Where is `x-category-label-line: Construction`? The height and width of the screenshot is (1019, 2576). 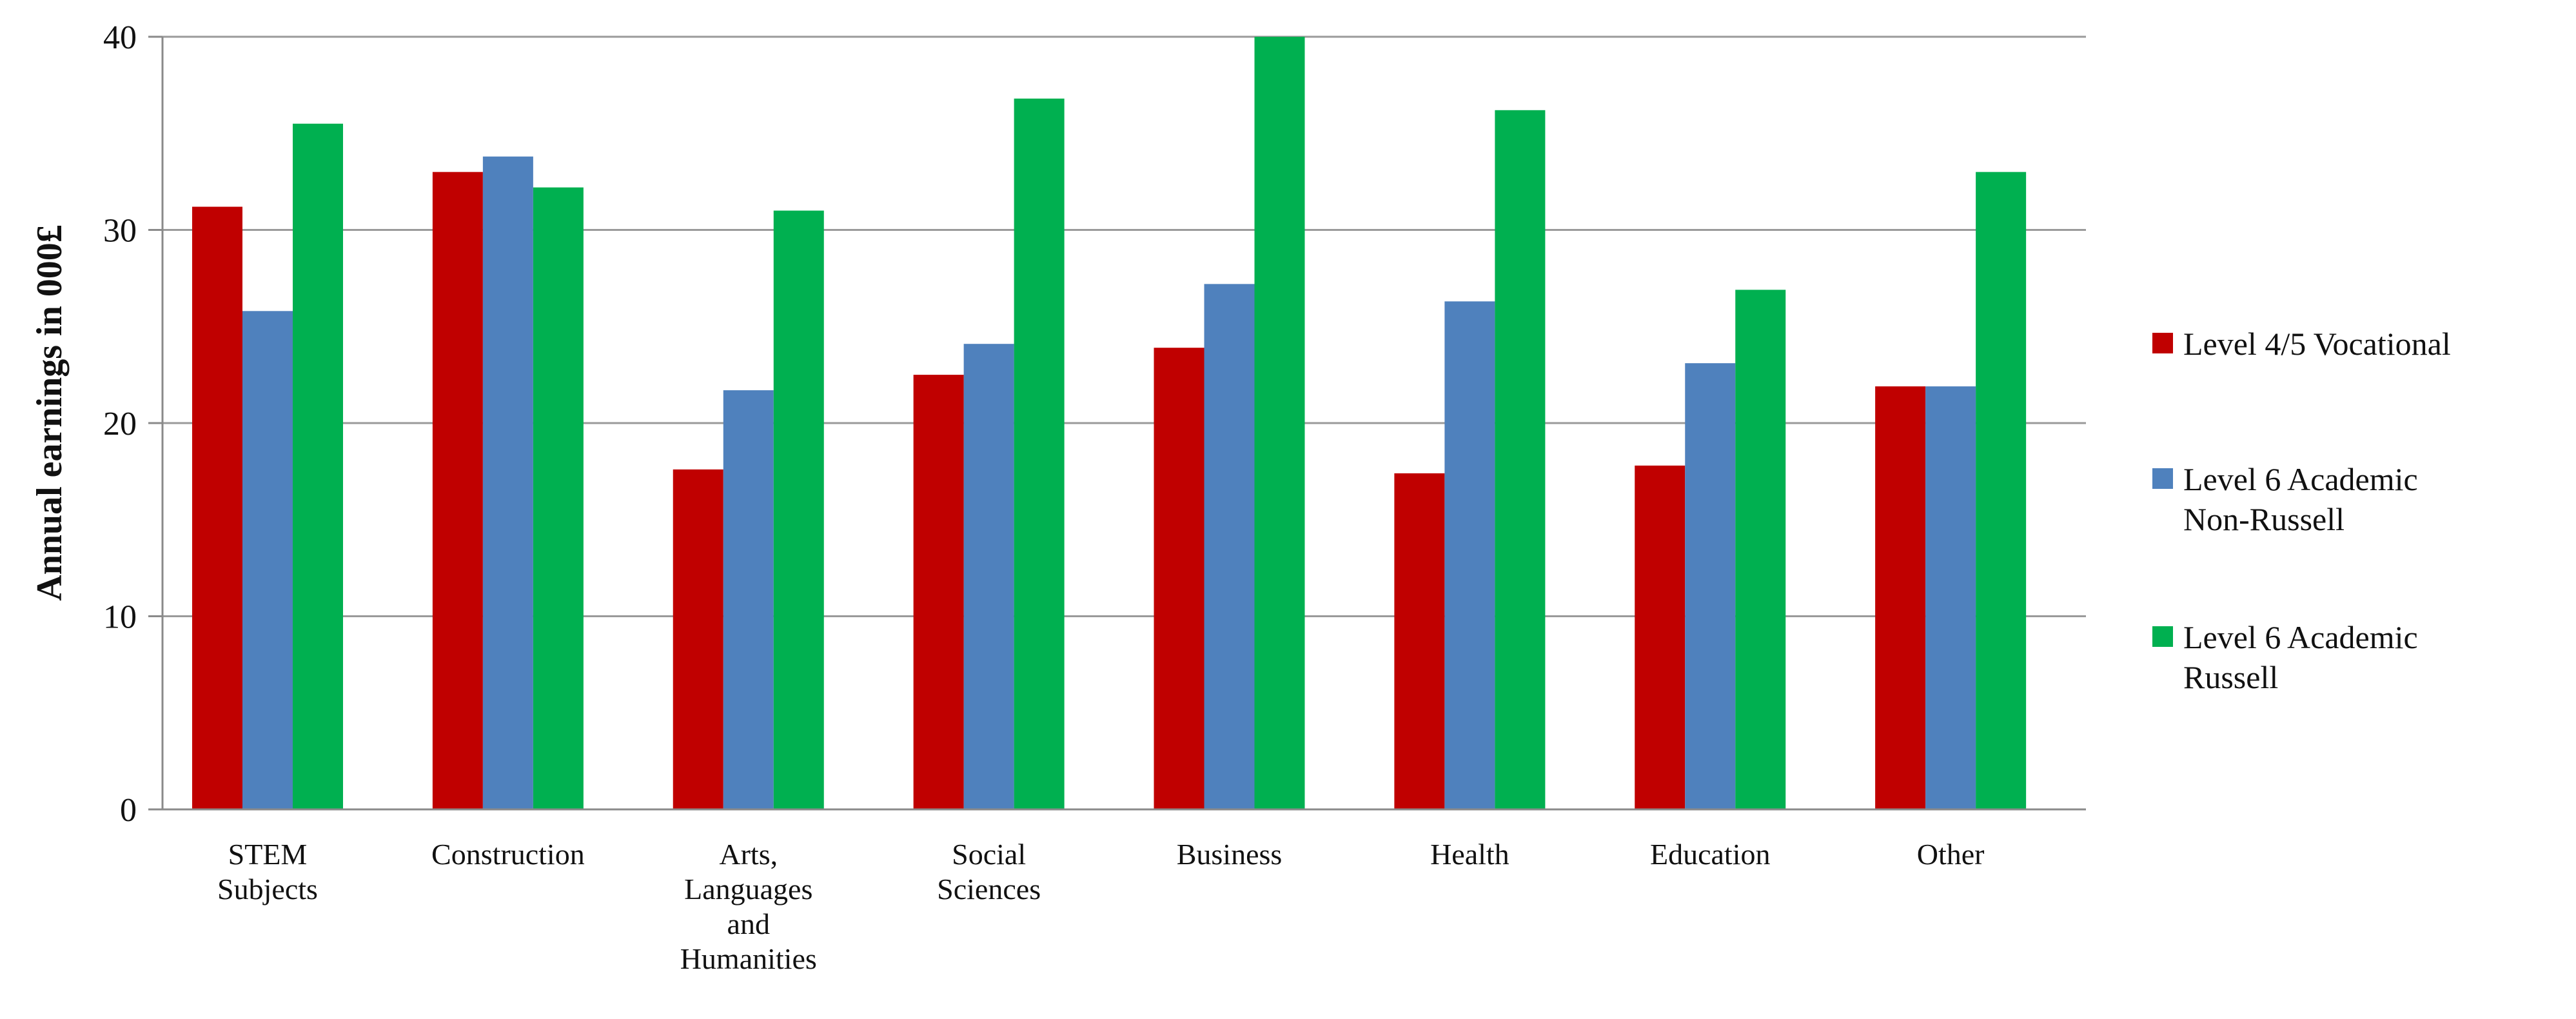
x-category-label-line: Construction is located at coordinates (508, 855).